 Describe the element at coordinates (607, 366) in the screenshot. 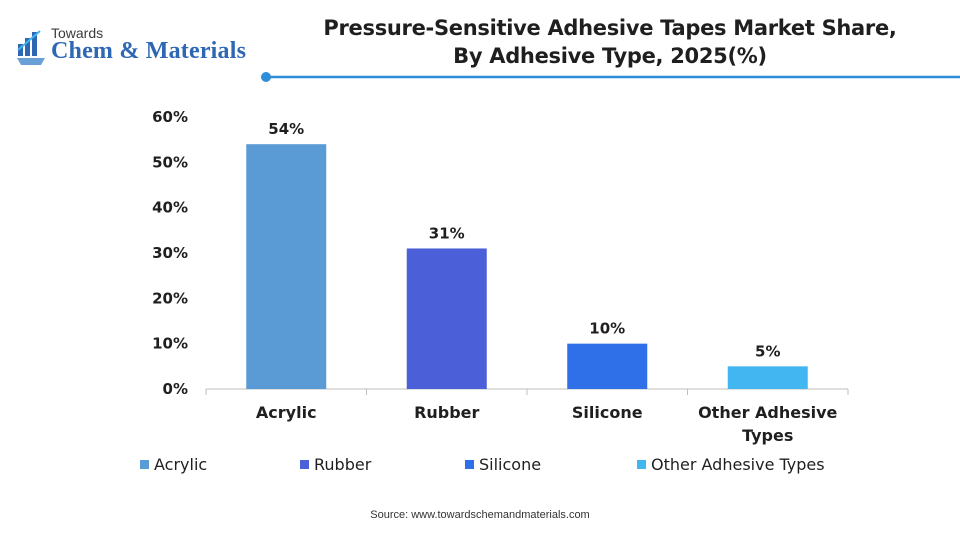

I see `bar-silicone` at that location.